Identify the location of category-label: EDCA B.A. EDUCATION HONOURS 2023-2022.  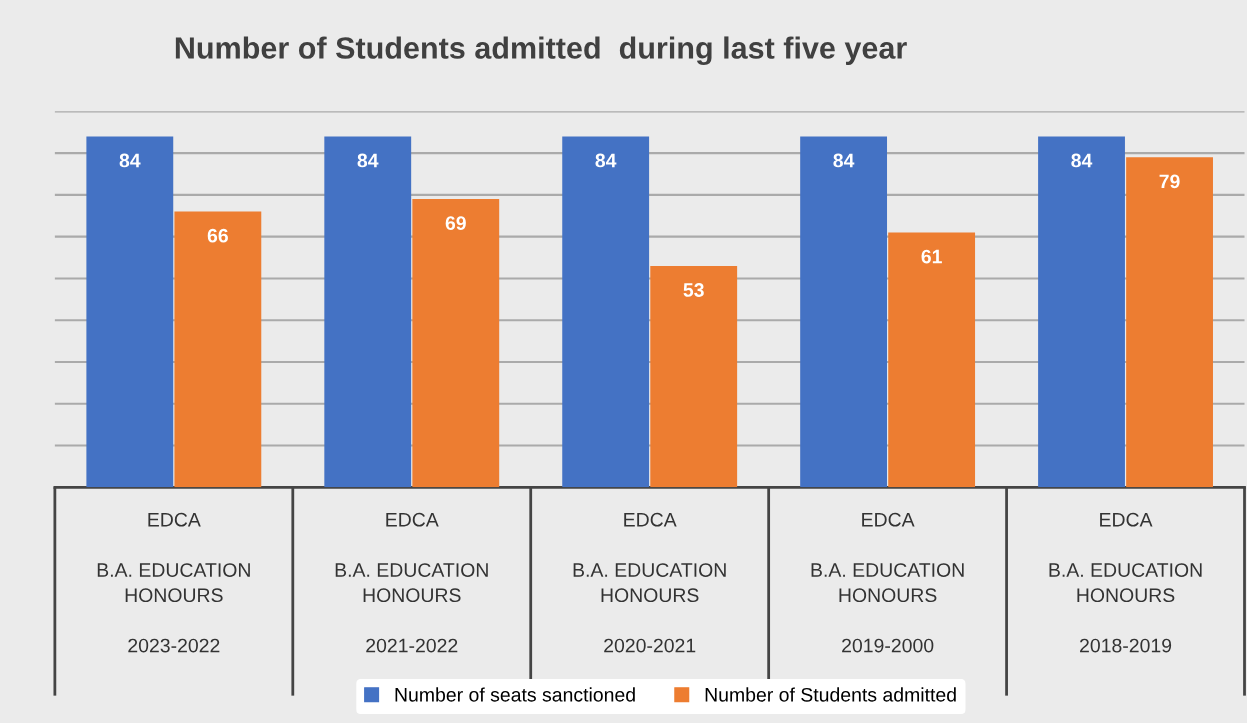
(173, 582).